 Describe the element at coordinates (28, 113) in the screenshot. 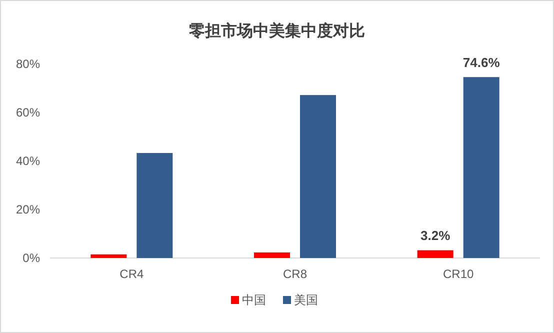

I see `y-tick-label: 60%` at that location.